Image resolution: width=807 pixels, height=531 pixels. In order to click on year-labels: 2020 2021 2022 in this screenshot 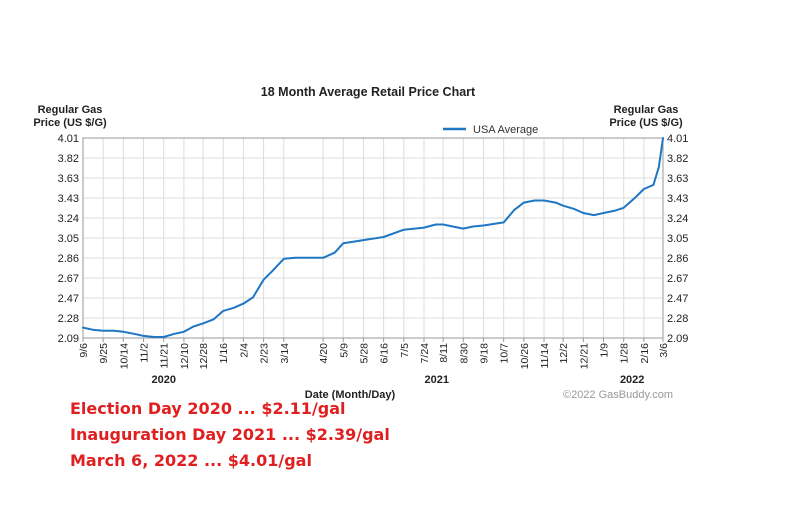, I will do `click(397, 380)`.